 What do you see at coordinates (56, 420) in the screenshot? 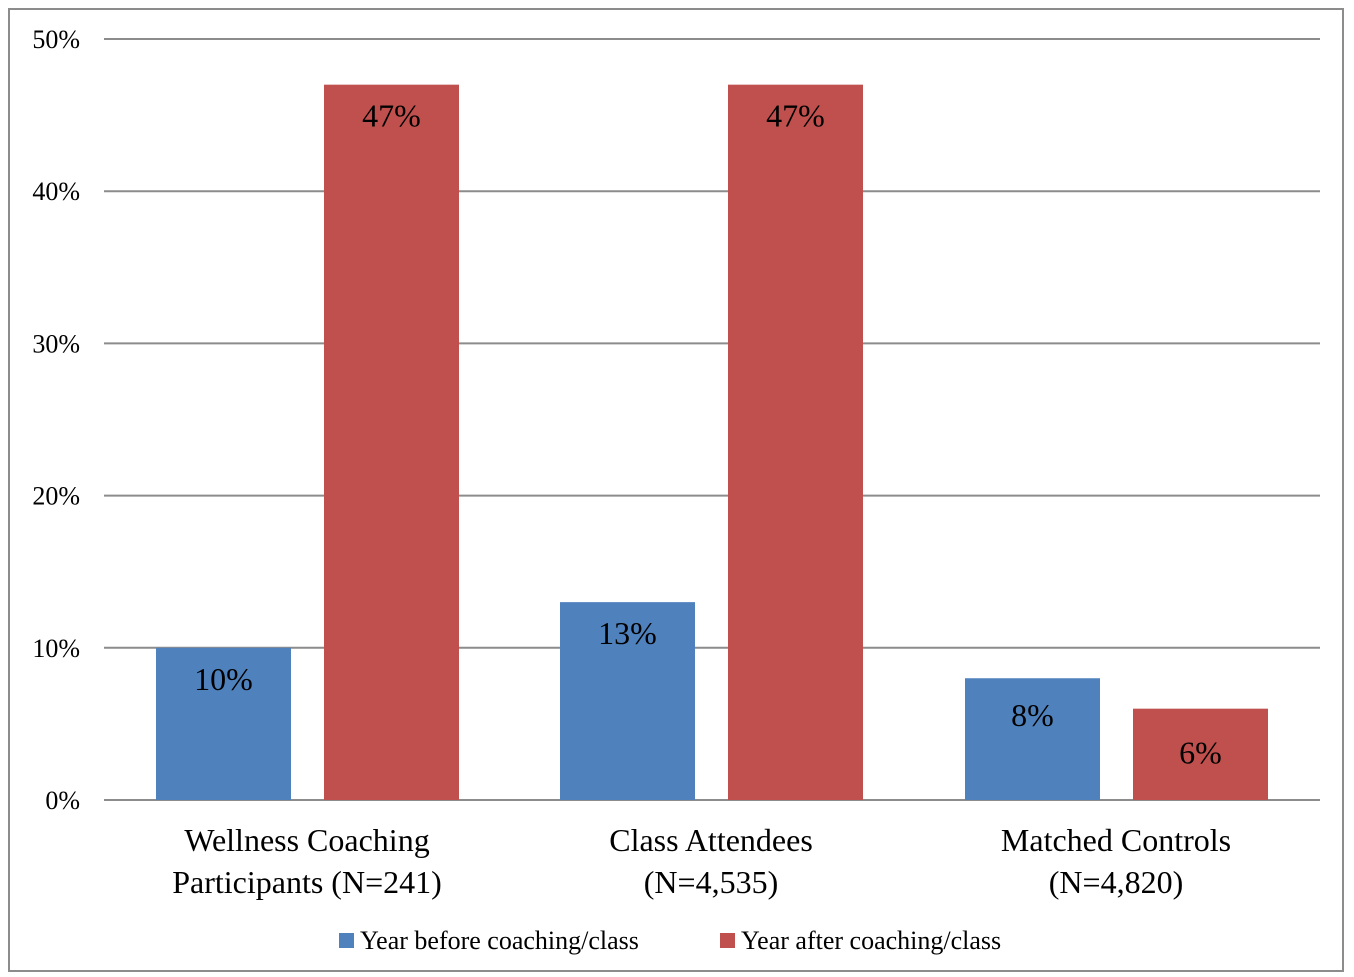
I see `y-axis-ticks: 0% 10% 20% 30% 40% 50%` at bounding box center [56, 420].